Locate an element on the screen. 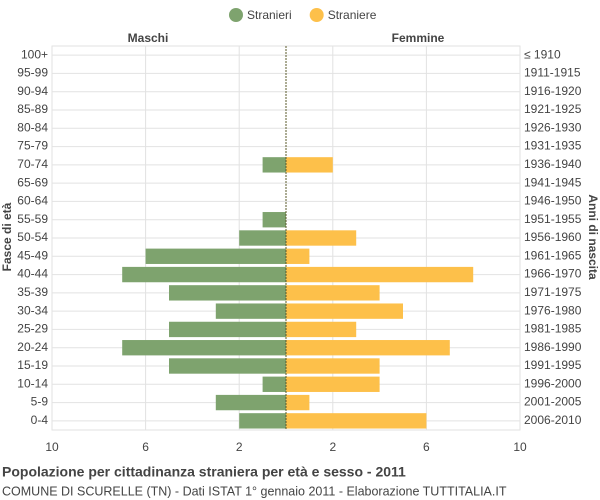 This screenshot has width=600, height=500. y-tick-label: 85-89 is located at coordinates (32, 109).